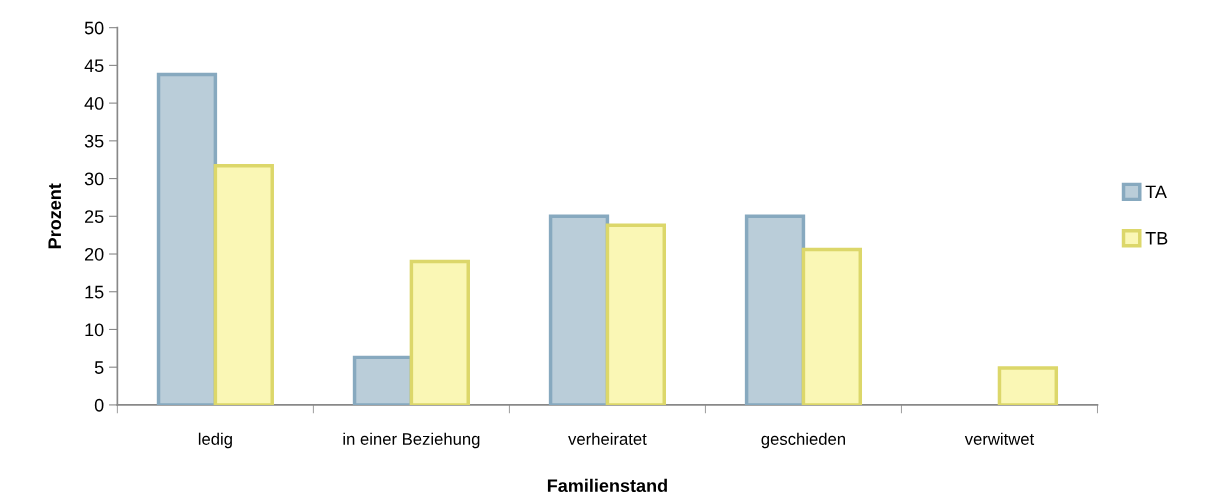  Describe the element at coordinates (99, 367) in the screenshot. I see `y-tick-label: 5` at that location.